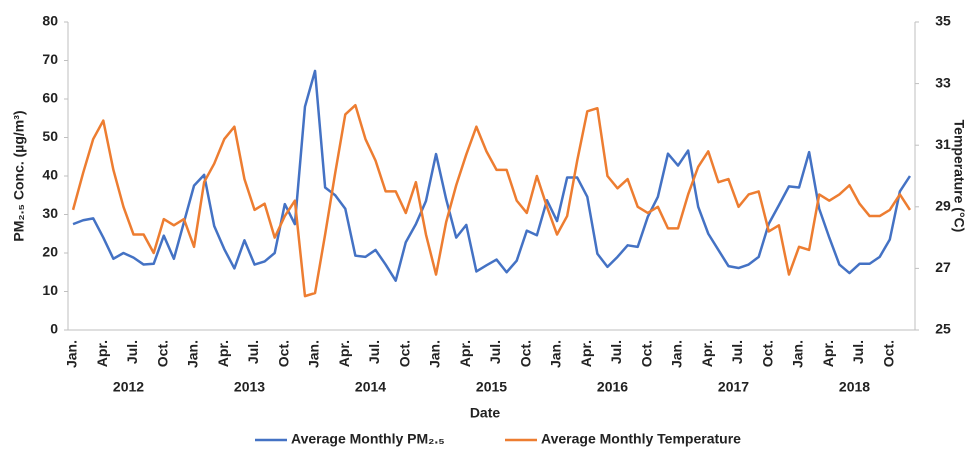 The width and height of the screenshot is (970, 452). What do you see at coordinates (943, 82) in the screenshot?
I see `y2-tick-label: 33` at bounding box center [943, 82].